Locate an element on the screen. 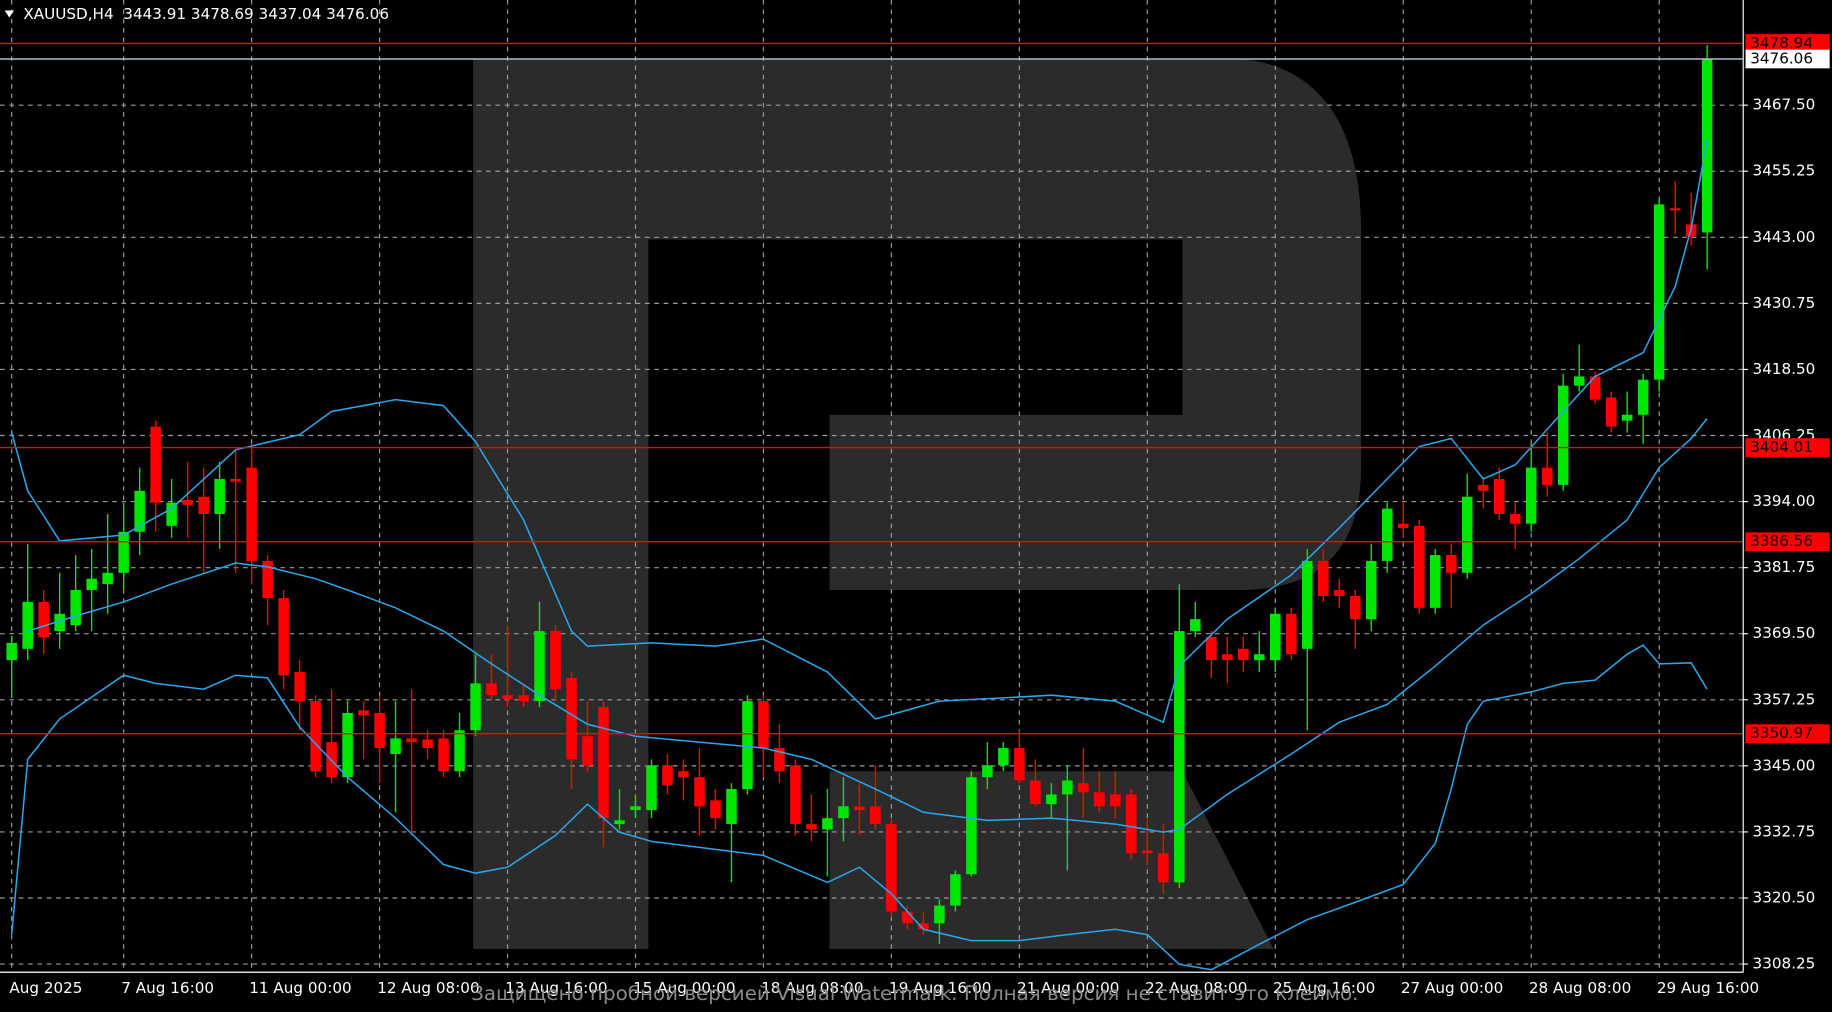  bid-box is located at coordinates (1787, 59).